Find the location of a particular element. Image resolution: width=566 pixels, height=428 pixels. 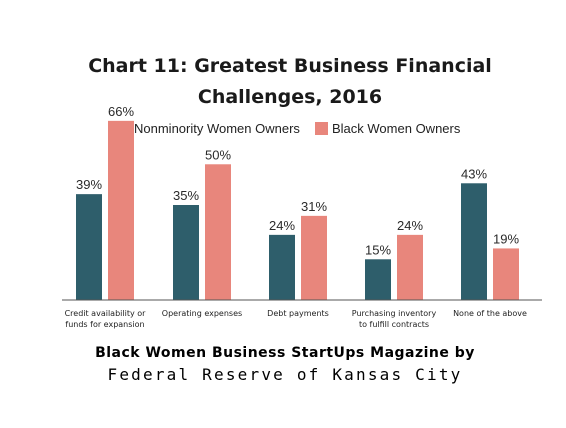

chart-title-line-1: Chart 11: Greatest Business Financial is located at coordinates (290, 66).